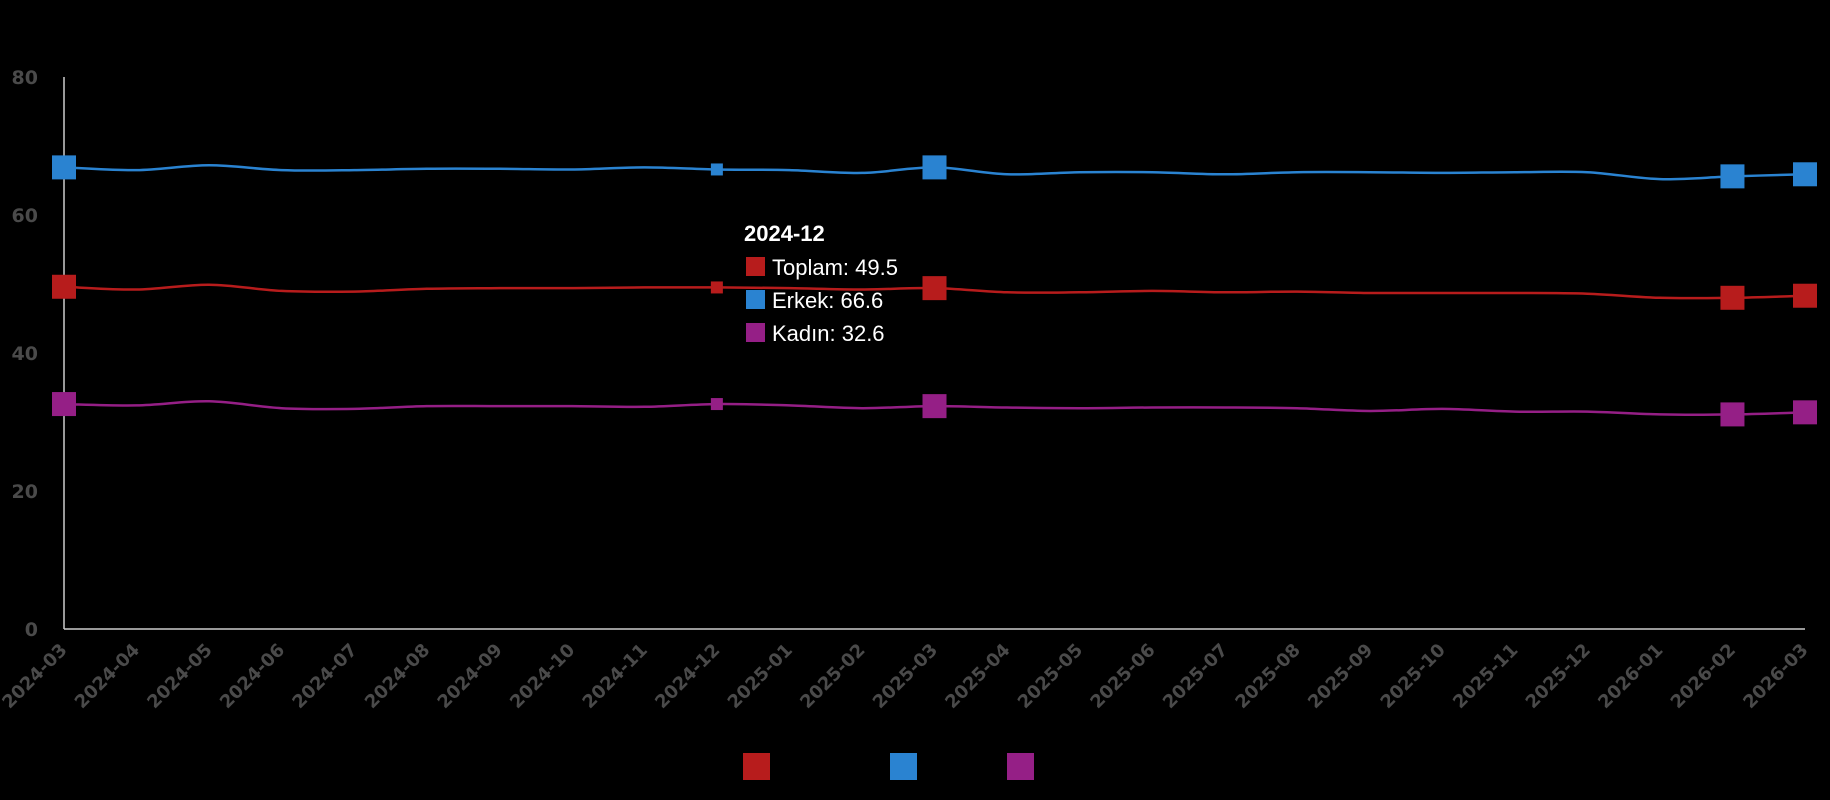  I want to click on x-tick-label: 2024-06, so click(252, 676).